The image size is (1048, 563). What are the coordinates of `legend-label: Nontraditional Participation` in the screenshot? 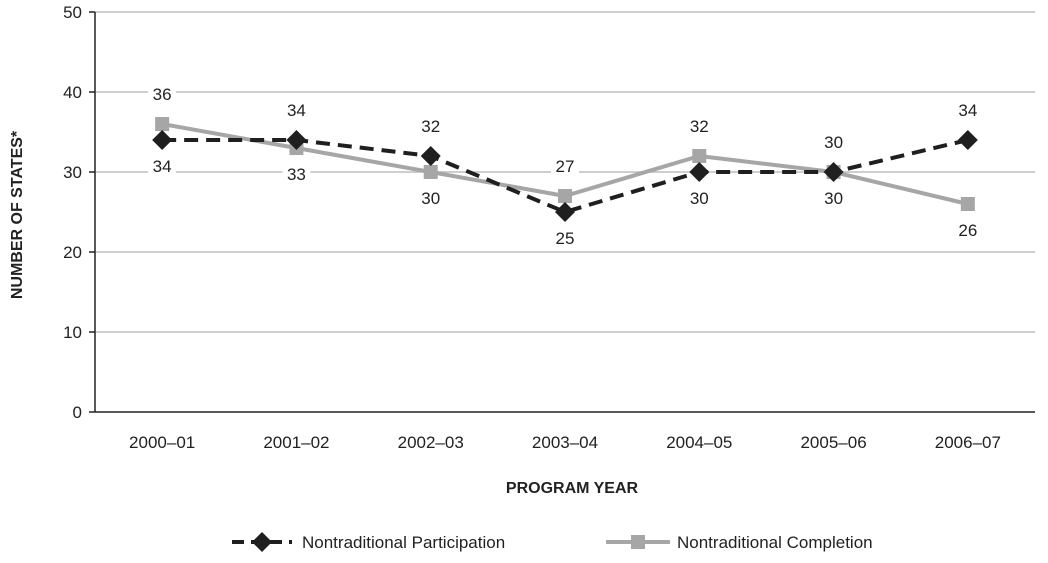 It's located at (403, 542).